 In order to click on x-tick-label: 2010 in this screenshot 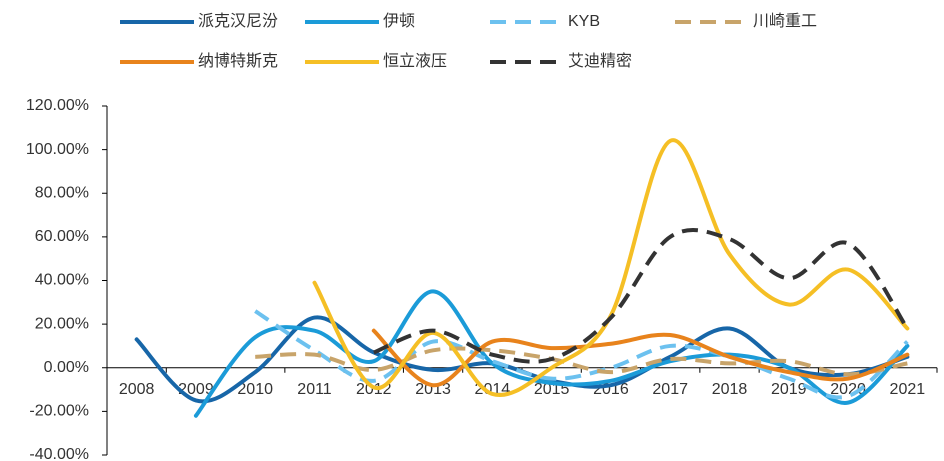, I will do `click(255, 389)`.